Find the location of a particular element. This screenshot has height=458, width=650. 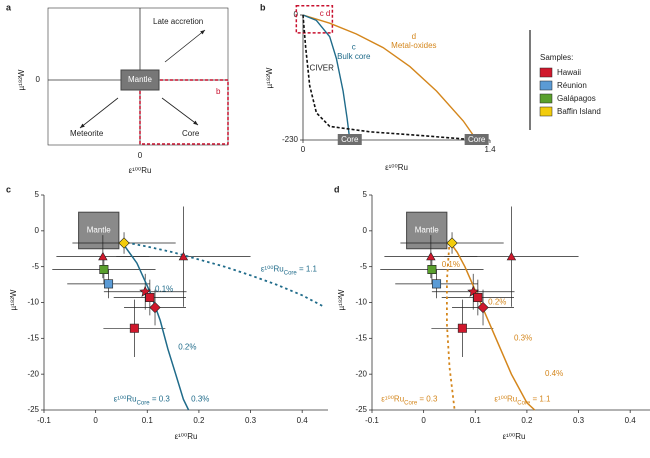

y-axis-label: µ¹⁸²W is located at coordinates (13, 299).